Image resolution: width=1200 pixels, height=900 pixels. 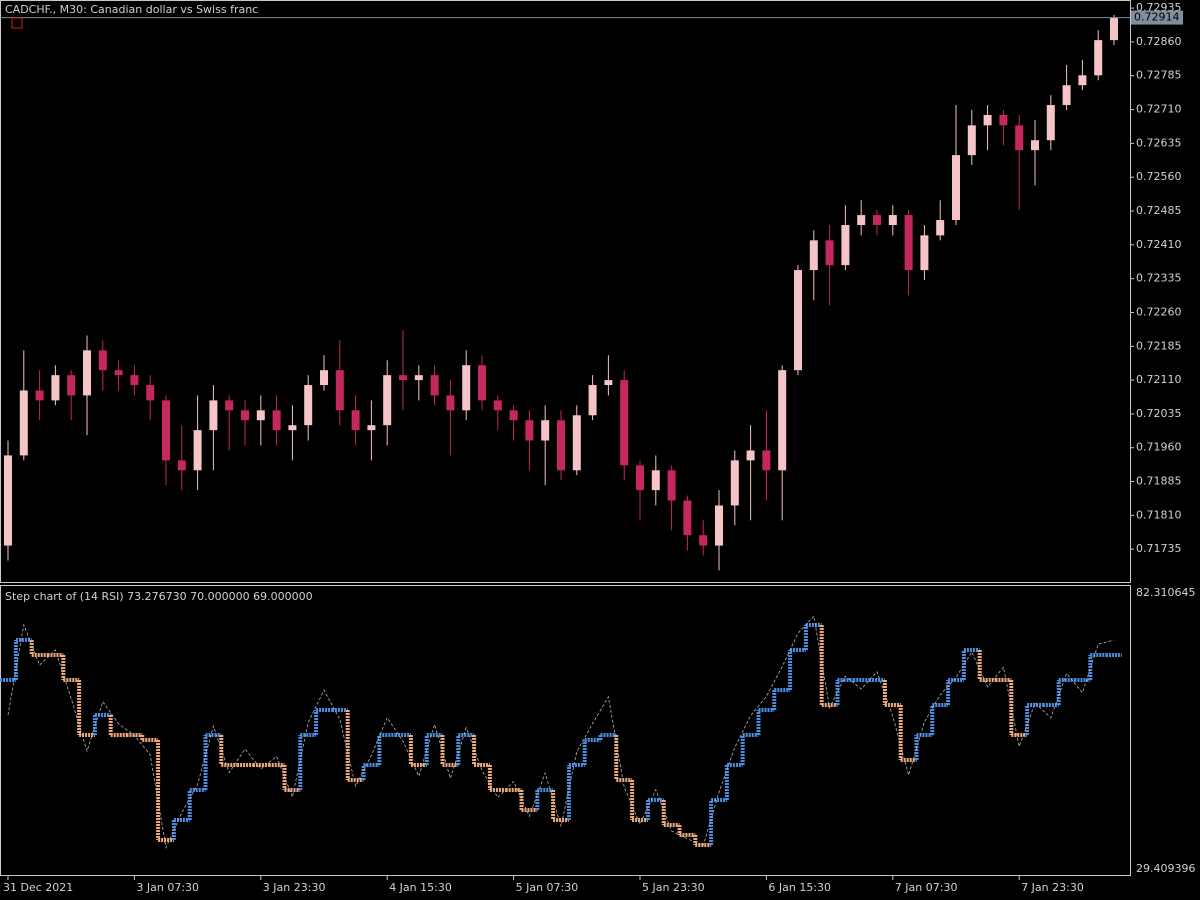 I want to click on y-tick-label: 0.72410, so click(x=1159, y=244).